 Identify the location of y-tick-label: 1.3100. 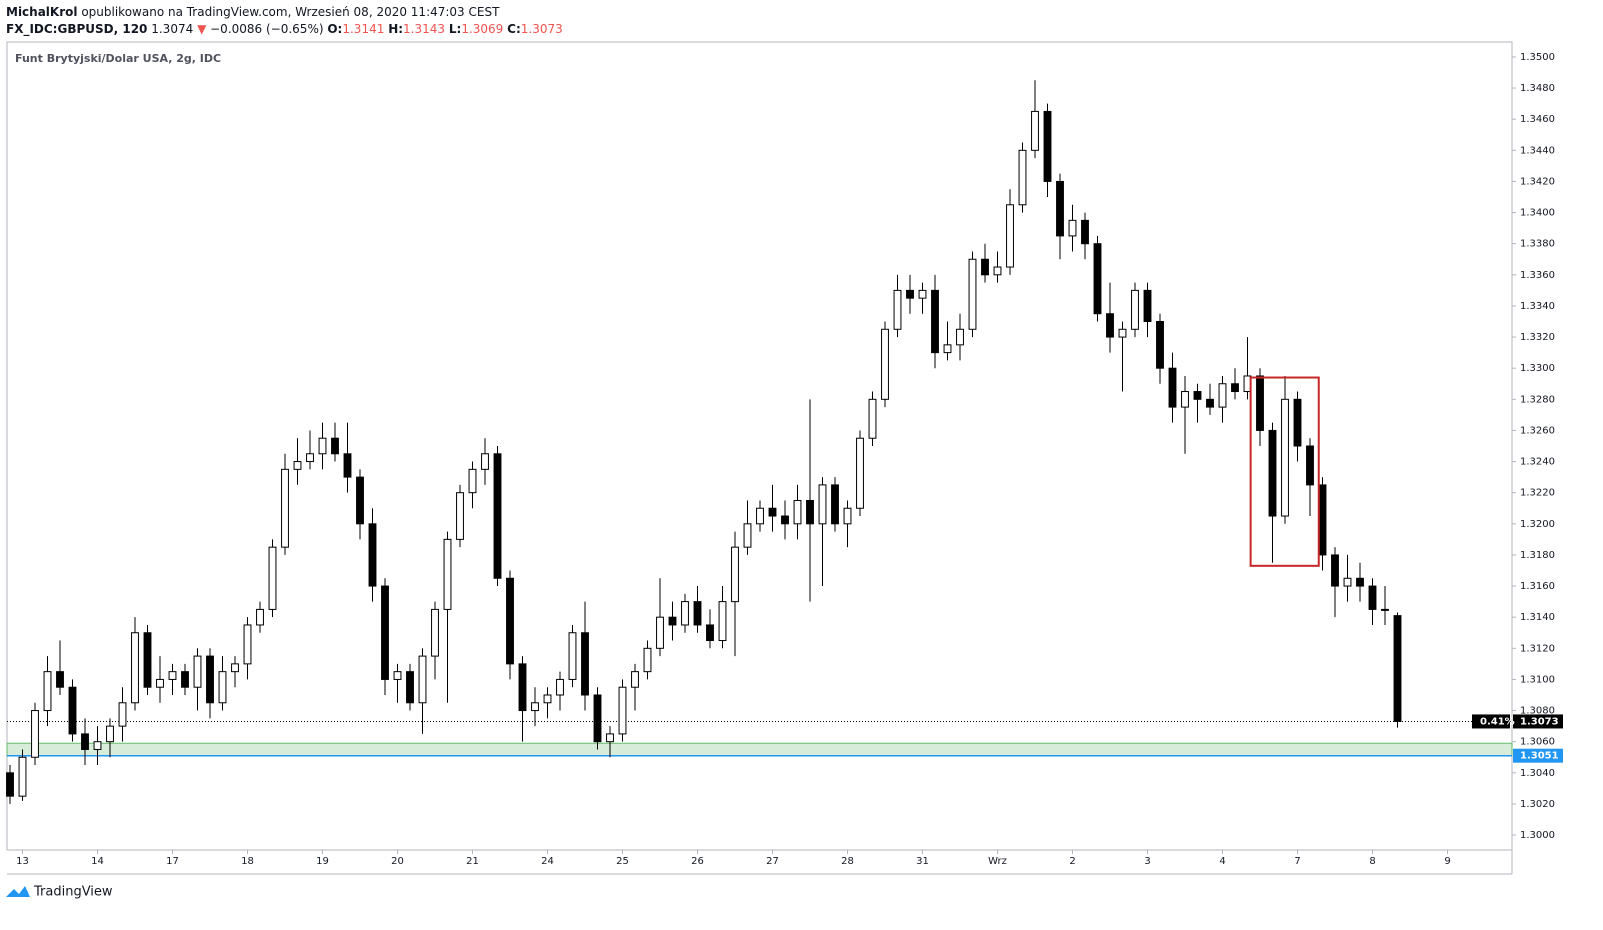
(1537, 679).